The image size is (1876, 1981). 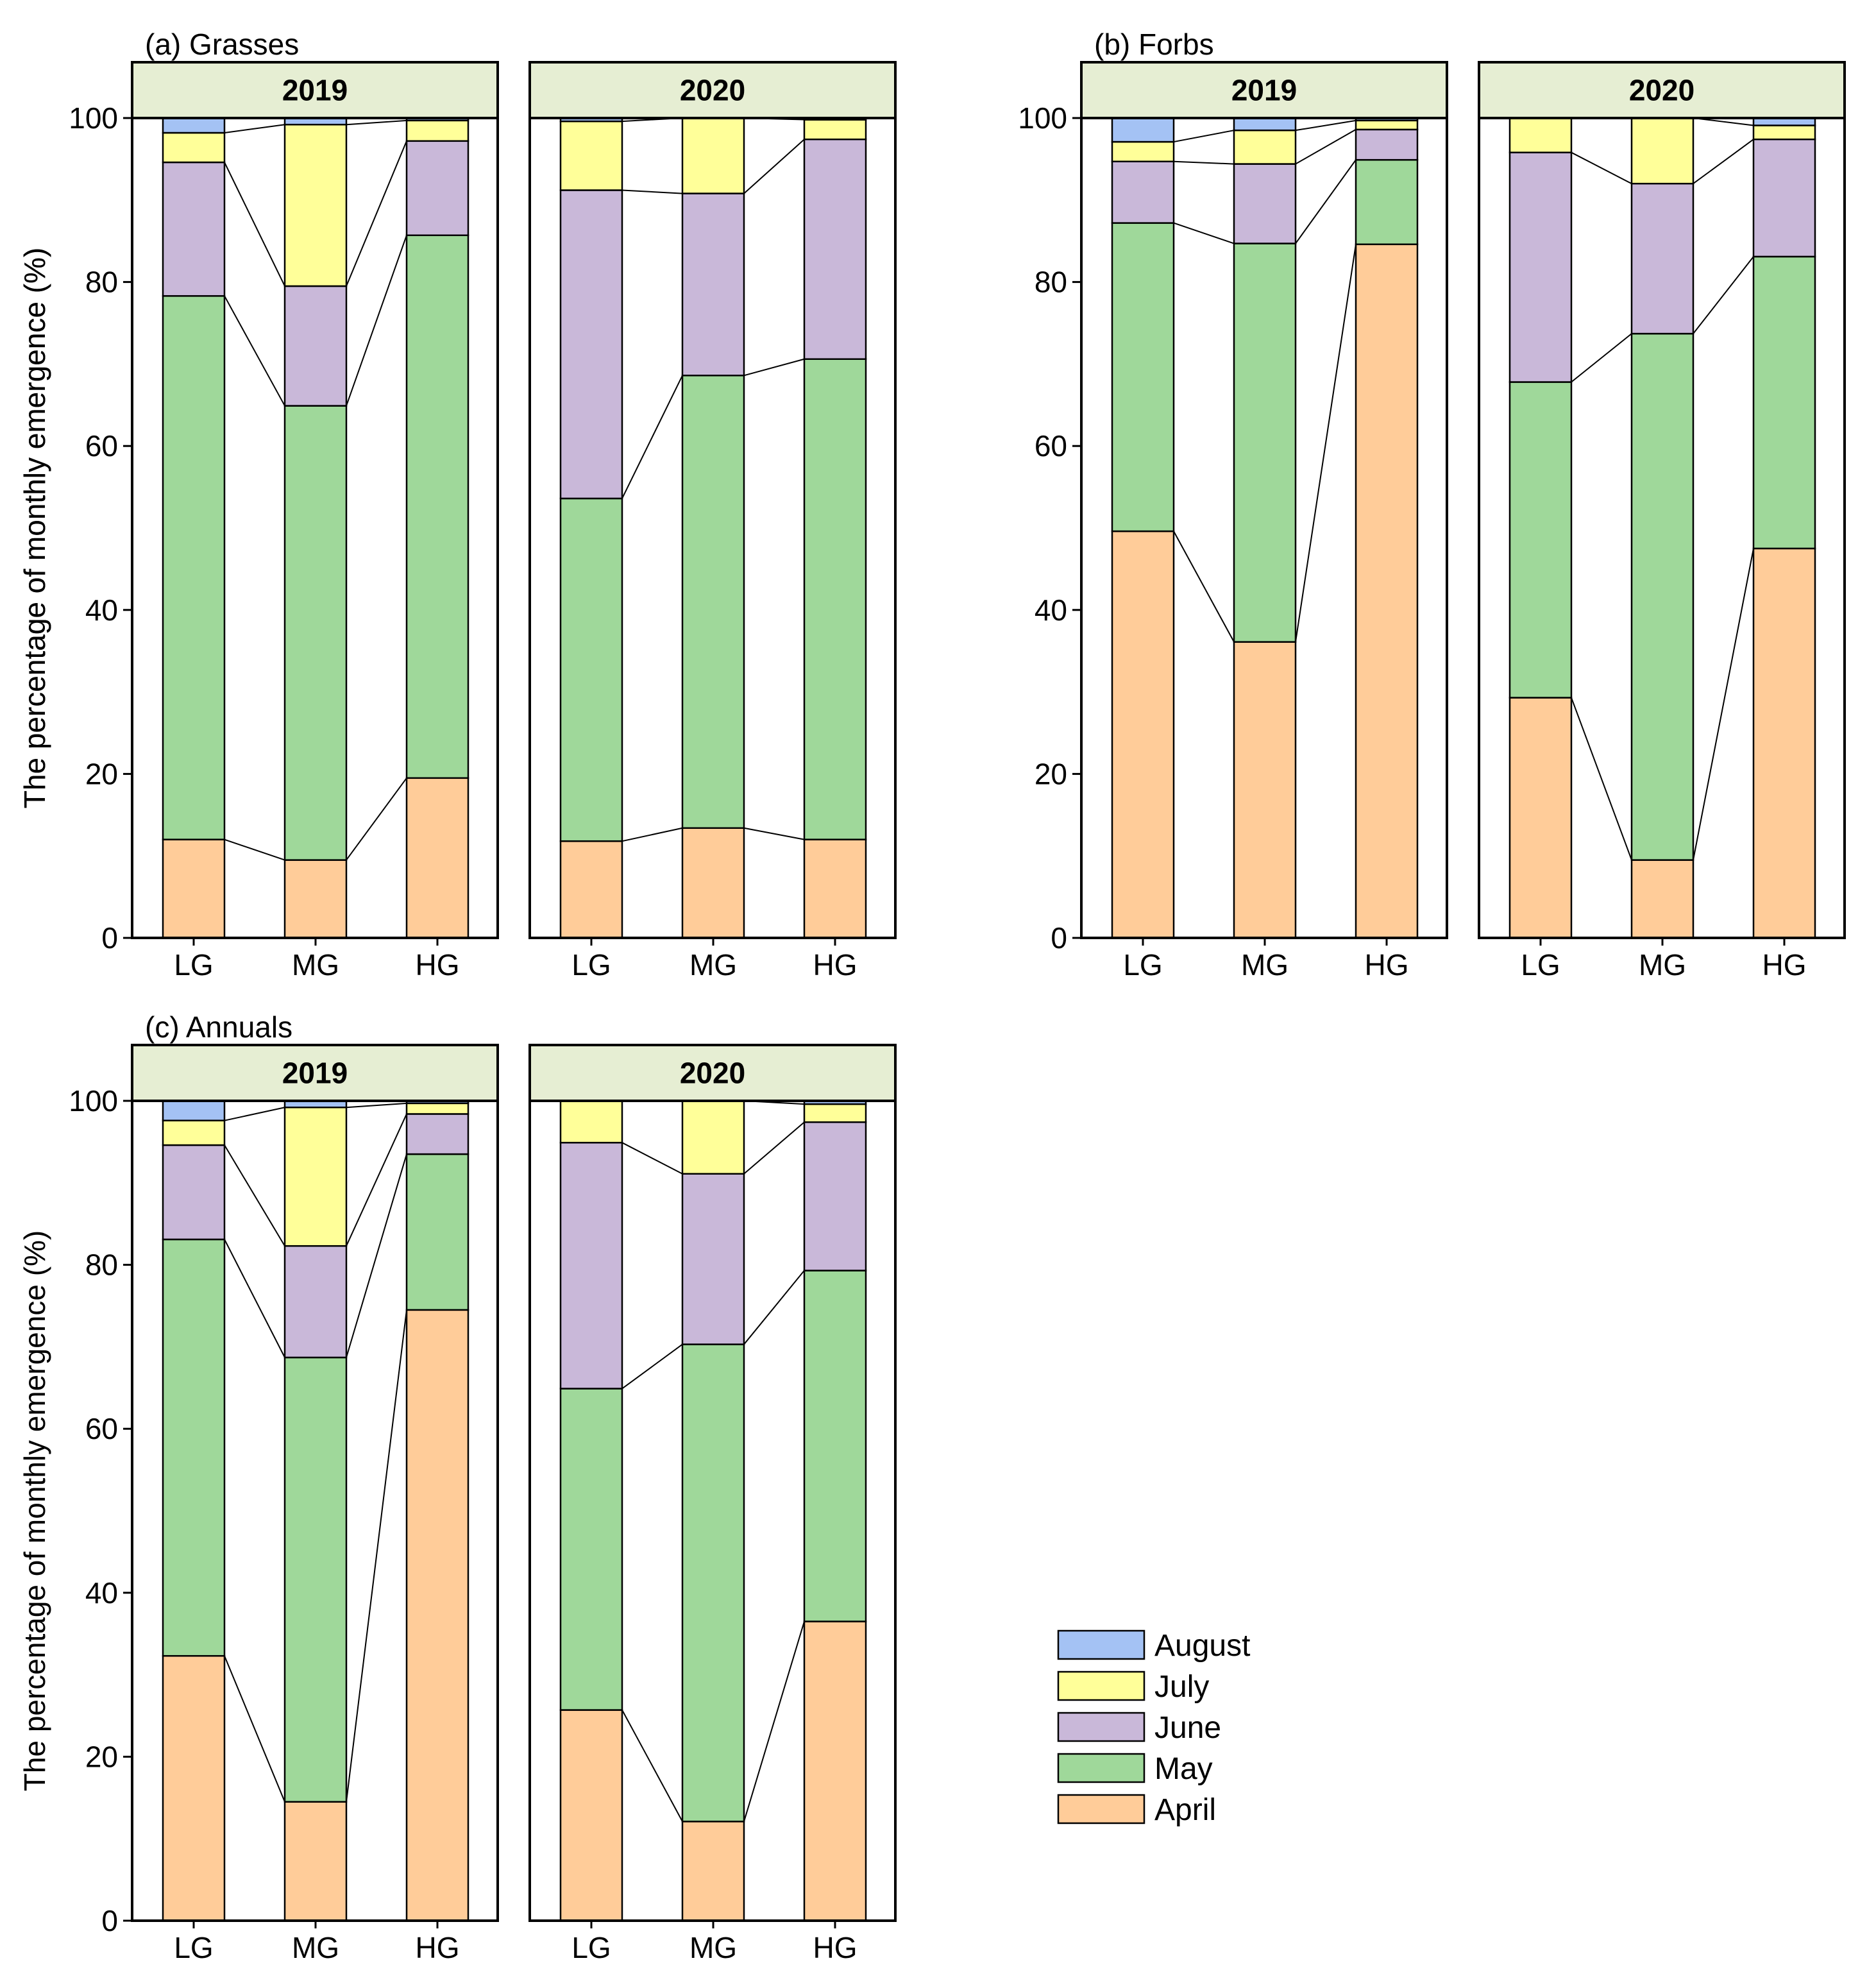 I want to click on x-tick-label: HG, so click(x=438, y=1947).